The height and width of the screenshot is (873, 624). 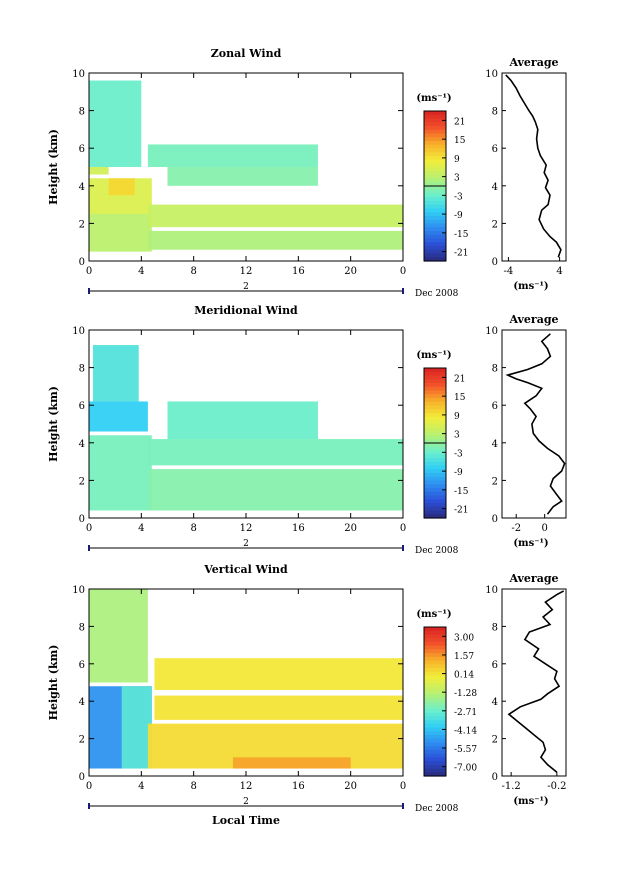 What do you see at coordinates (298, 271) in the screenshot?
I see `x-tick-label: 16` at bounding box center [298, 271].